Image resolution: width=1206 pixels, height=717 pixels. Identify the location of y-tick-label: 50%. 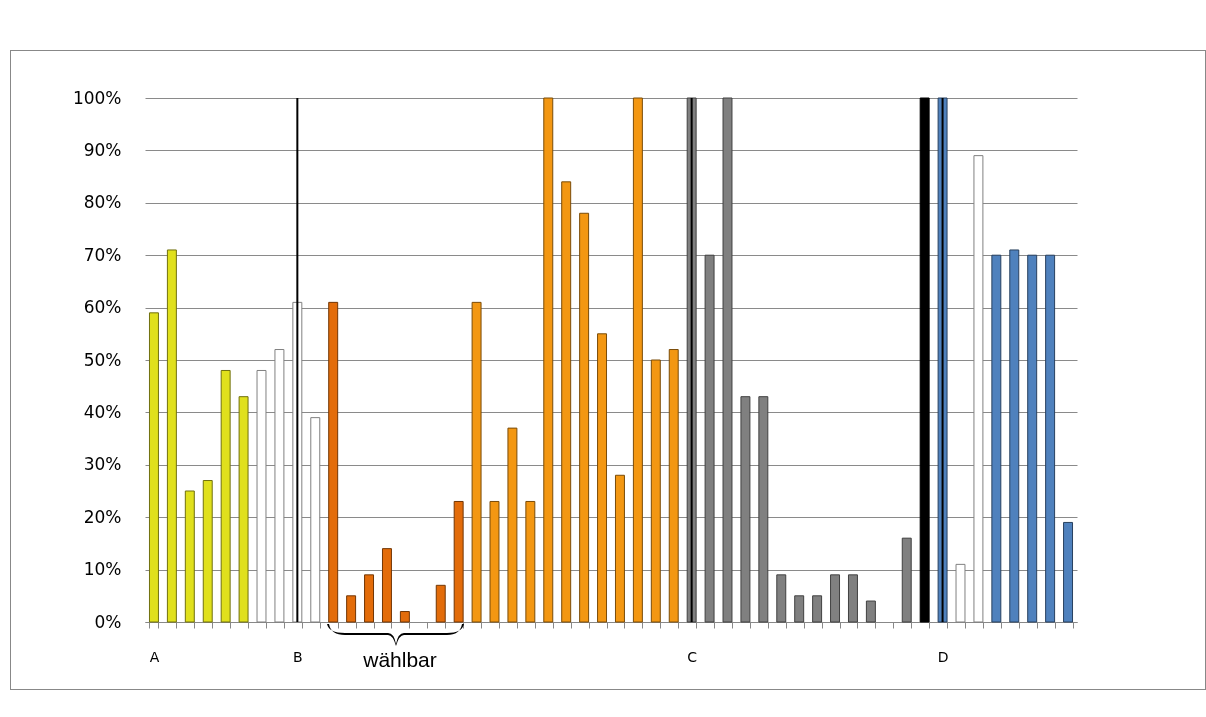
(102, 359).